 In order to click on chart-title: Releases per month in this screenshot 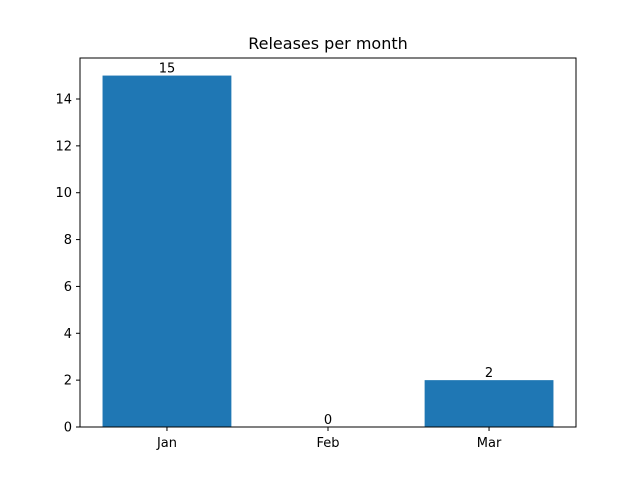, I will do `click(328, 43)`.